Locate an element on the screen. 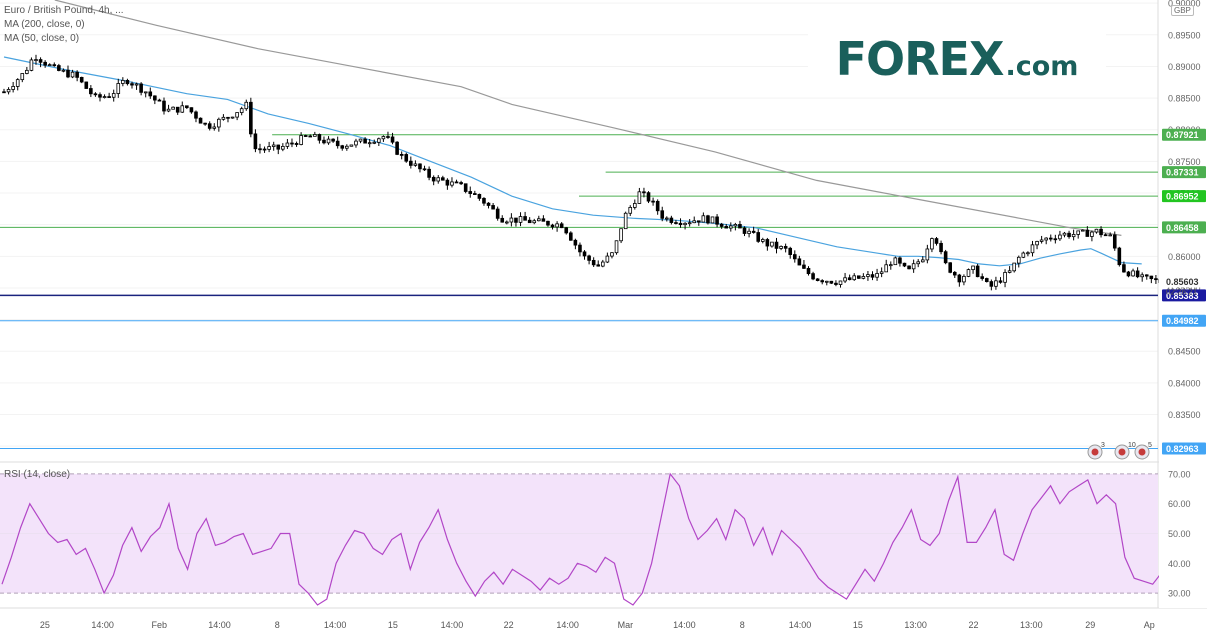  time-tick-label: 25 is located at coordinates (45, 625).